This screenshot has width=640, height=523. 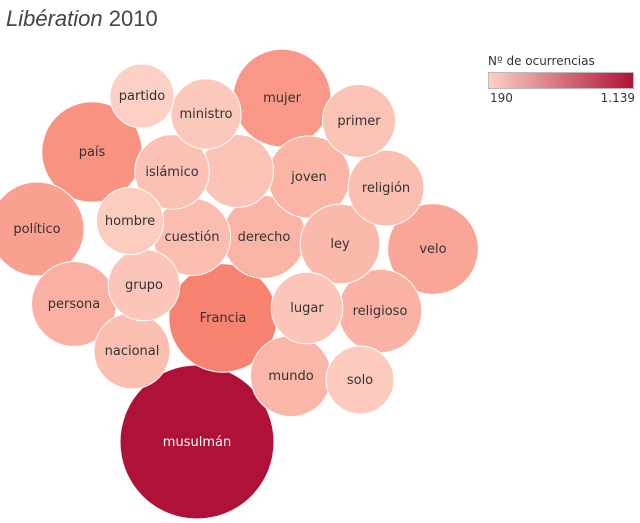 I want to click on bubble-islamico, so click(x=172, y=172).